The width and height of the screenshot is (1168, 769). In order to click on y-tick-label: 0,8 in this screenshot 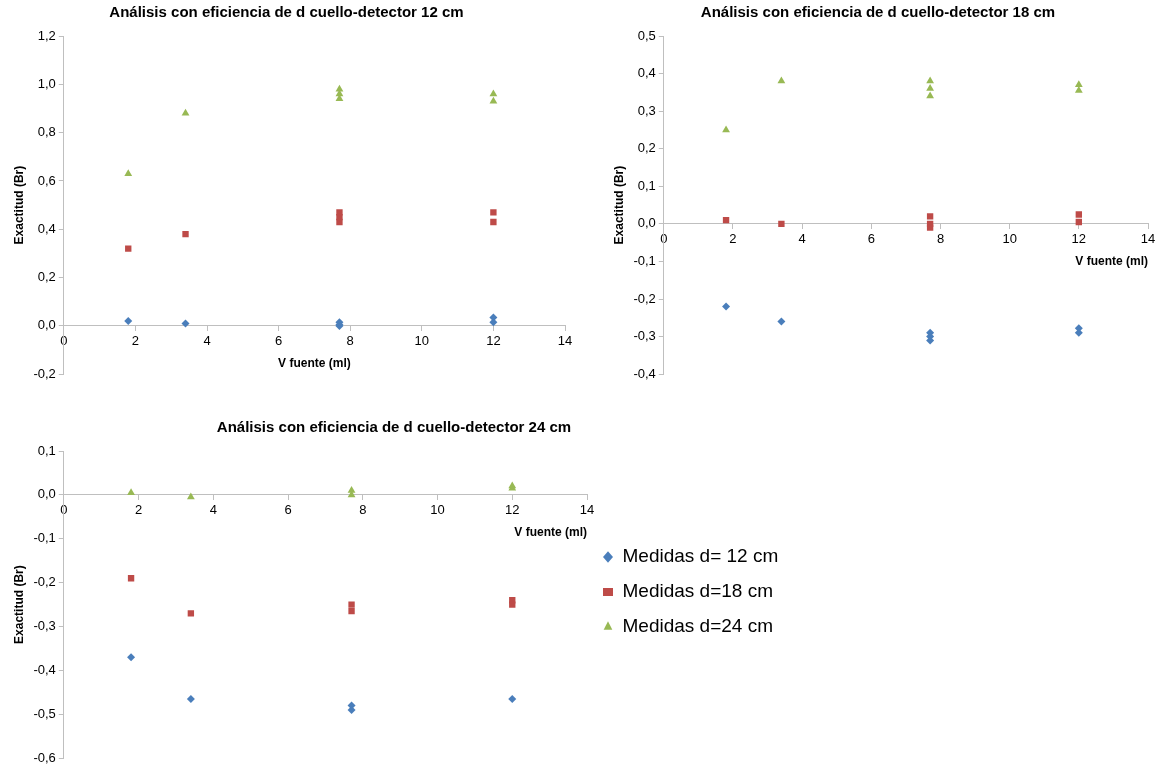, I will do `click(46, 132)`.